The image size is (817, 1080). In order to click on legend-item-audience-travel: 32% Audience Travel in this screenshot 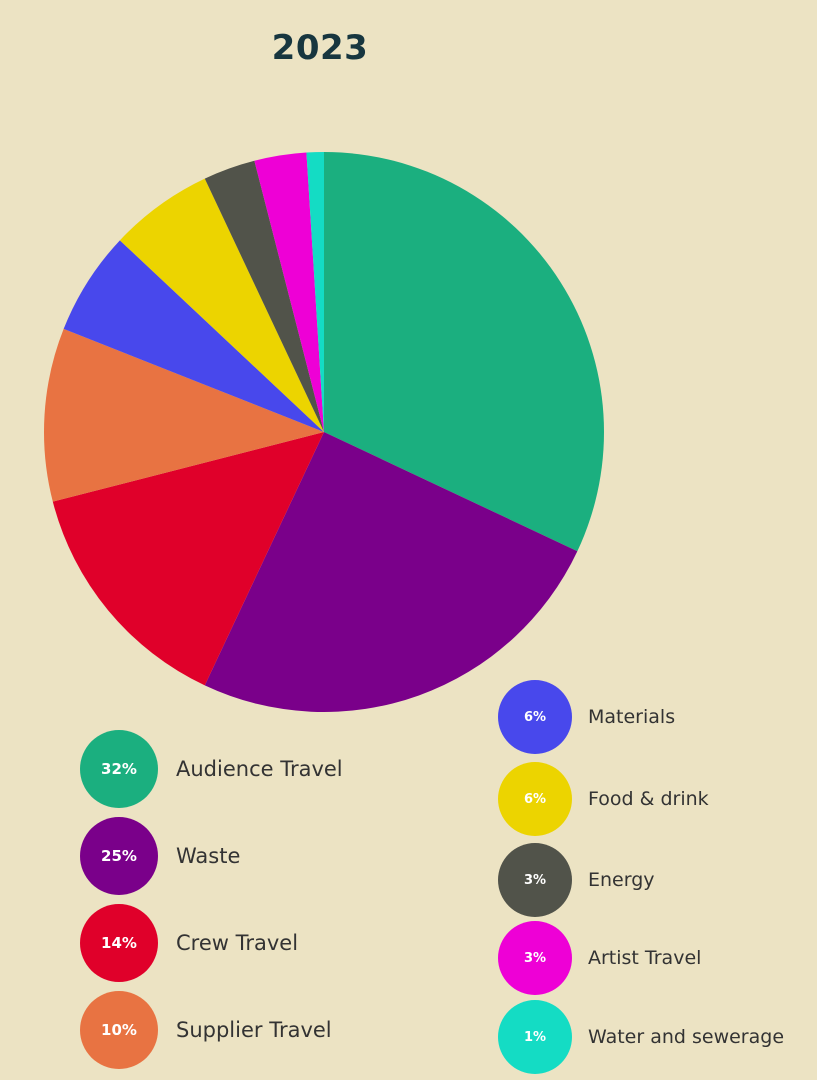, I will do `click(211, 769)`.